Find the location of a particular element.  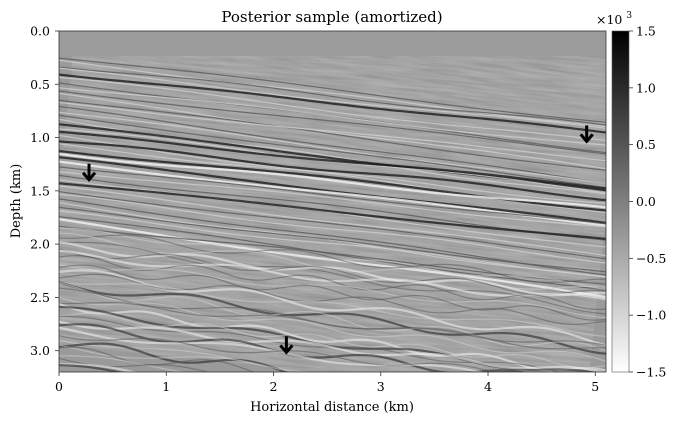

colorbar-tick-label: −0.5 is located at coordinates (651, 258).